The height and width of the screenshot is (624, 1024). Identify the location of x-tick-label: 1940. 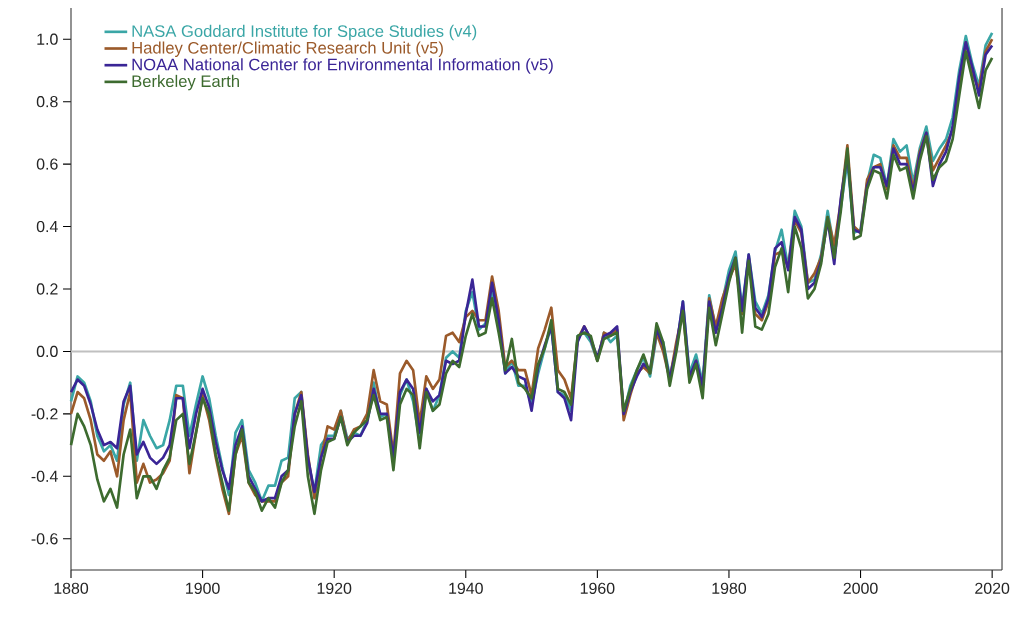
(466, 588).